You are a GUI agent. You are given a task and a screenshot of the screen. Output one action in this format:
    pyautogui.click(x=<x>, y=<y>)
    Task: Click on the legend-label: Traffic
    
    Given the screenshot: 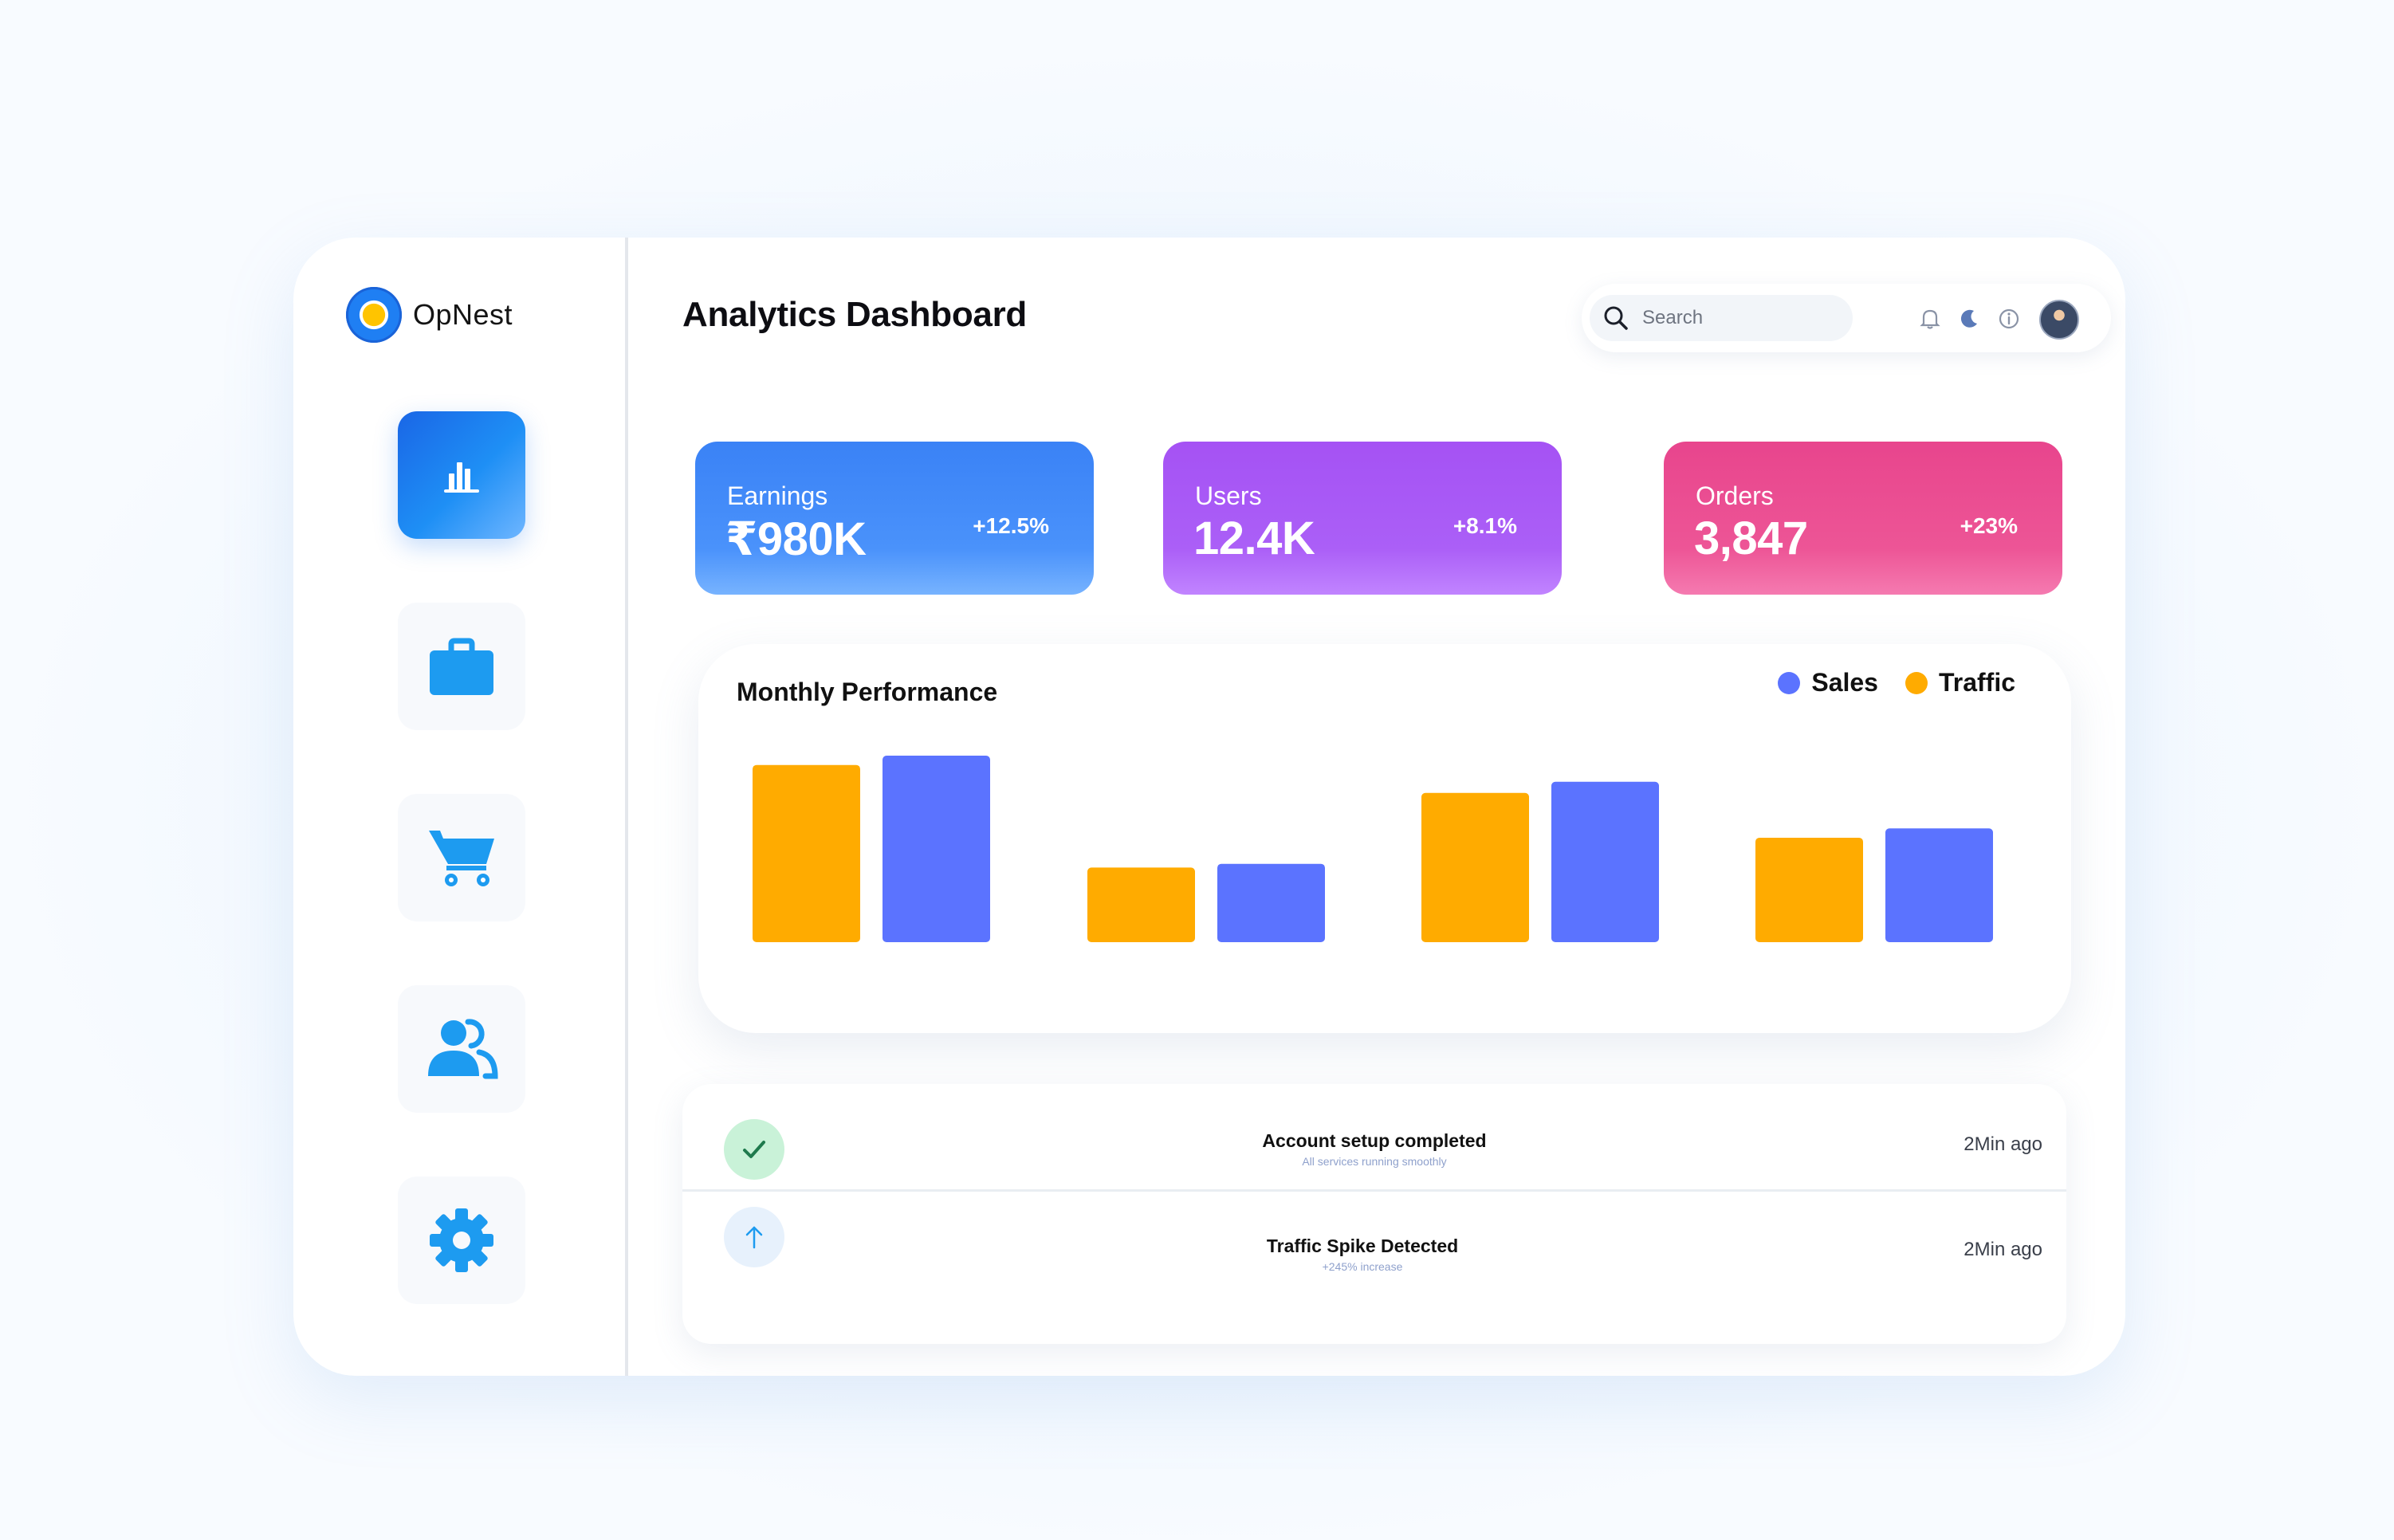 What is the action you would take?
    pyautogui.click(x=1976, y=682)
    